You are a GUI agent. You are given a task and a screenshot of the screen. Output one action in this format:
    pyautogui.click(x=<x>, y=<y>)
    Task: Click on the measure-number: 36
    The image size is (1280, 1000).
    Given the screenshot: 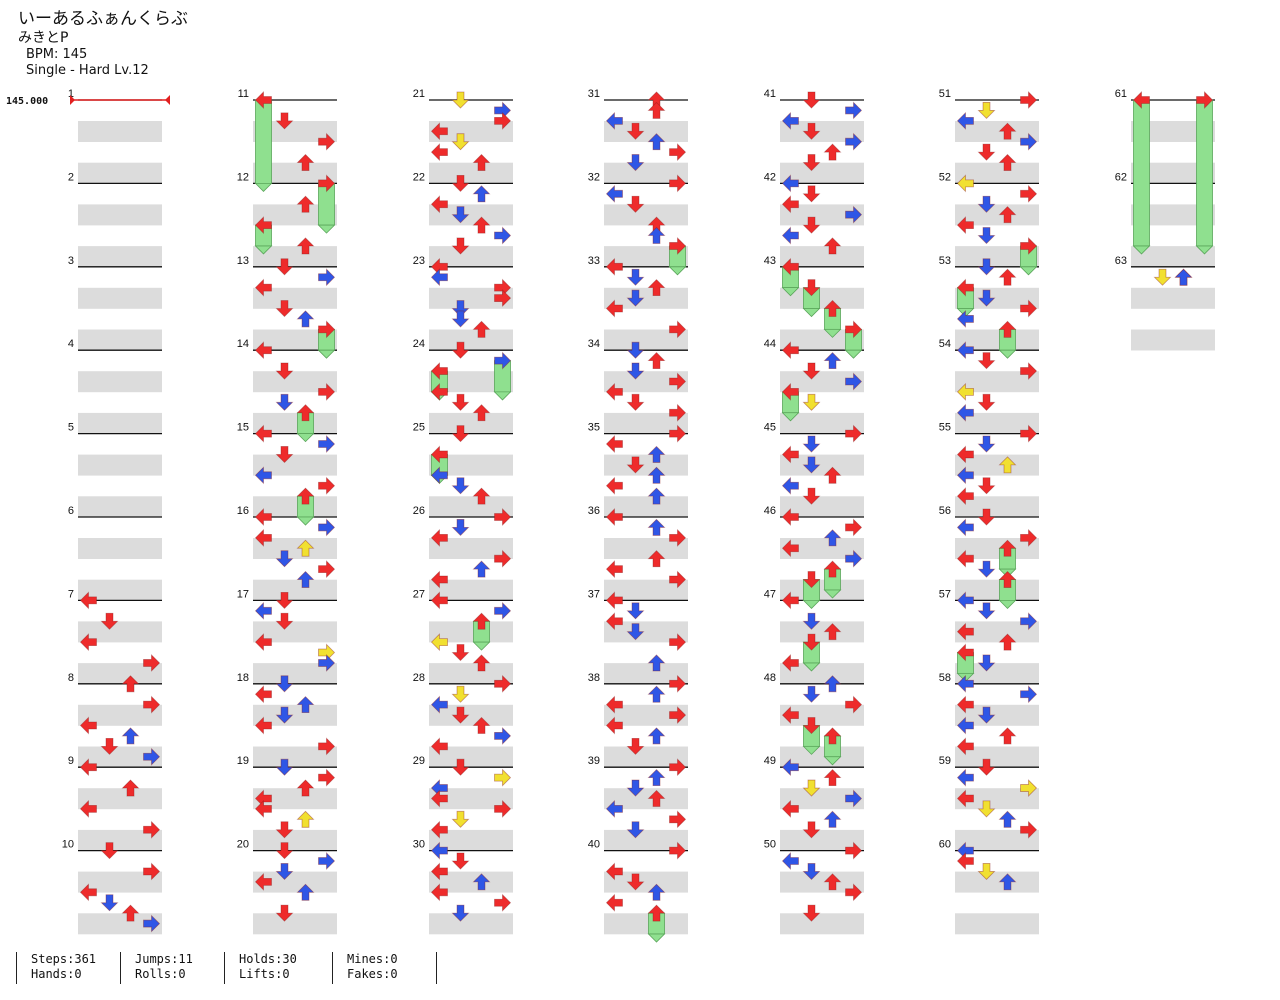 What is the action you would take?
    pyautogui.click(x=594, y=511)
    